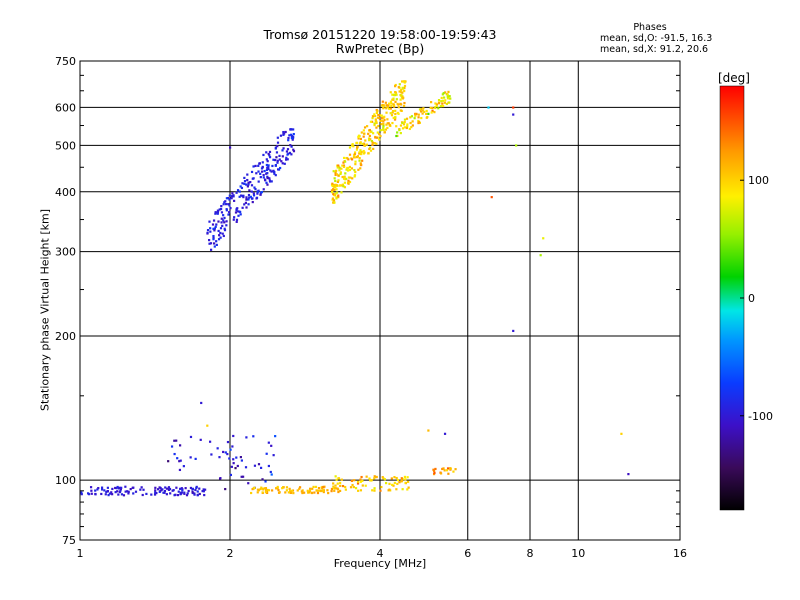 This screenshot has height=600, width=800. What do you see at coordinates (751, 298) in the screenshot?
I see `colorbar-tick-label-1: 0` at bounding box center [751, 298].